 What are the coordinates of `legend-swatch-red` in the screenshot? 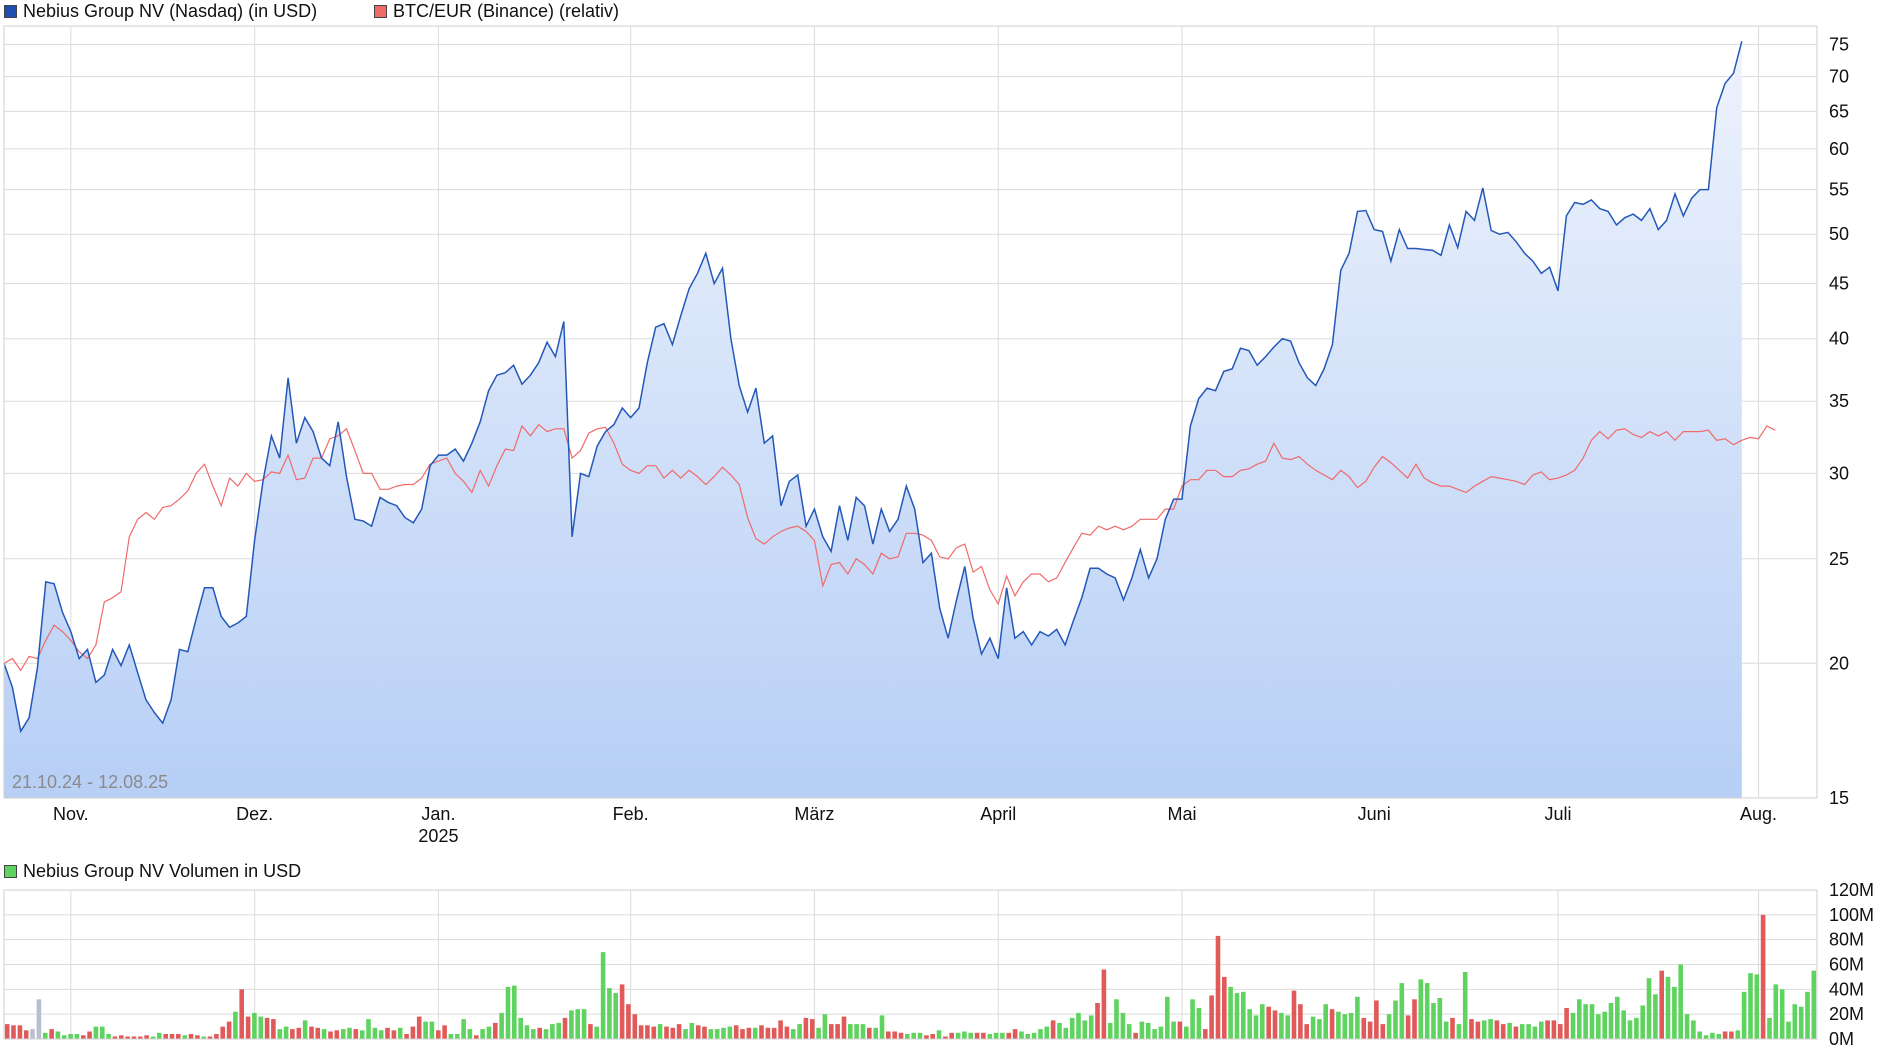 It's located at (380, 11).